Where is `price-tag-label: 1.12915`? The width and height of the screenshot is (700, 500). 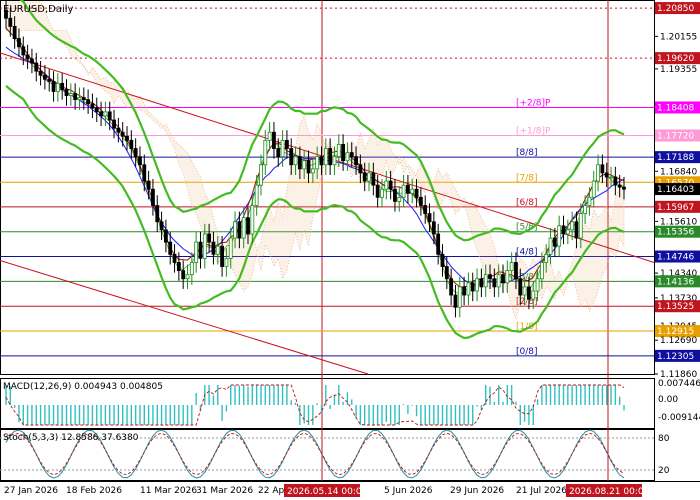 price-tag-label: 1.12915 is located at coordinates (675, 332).